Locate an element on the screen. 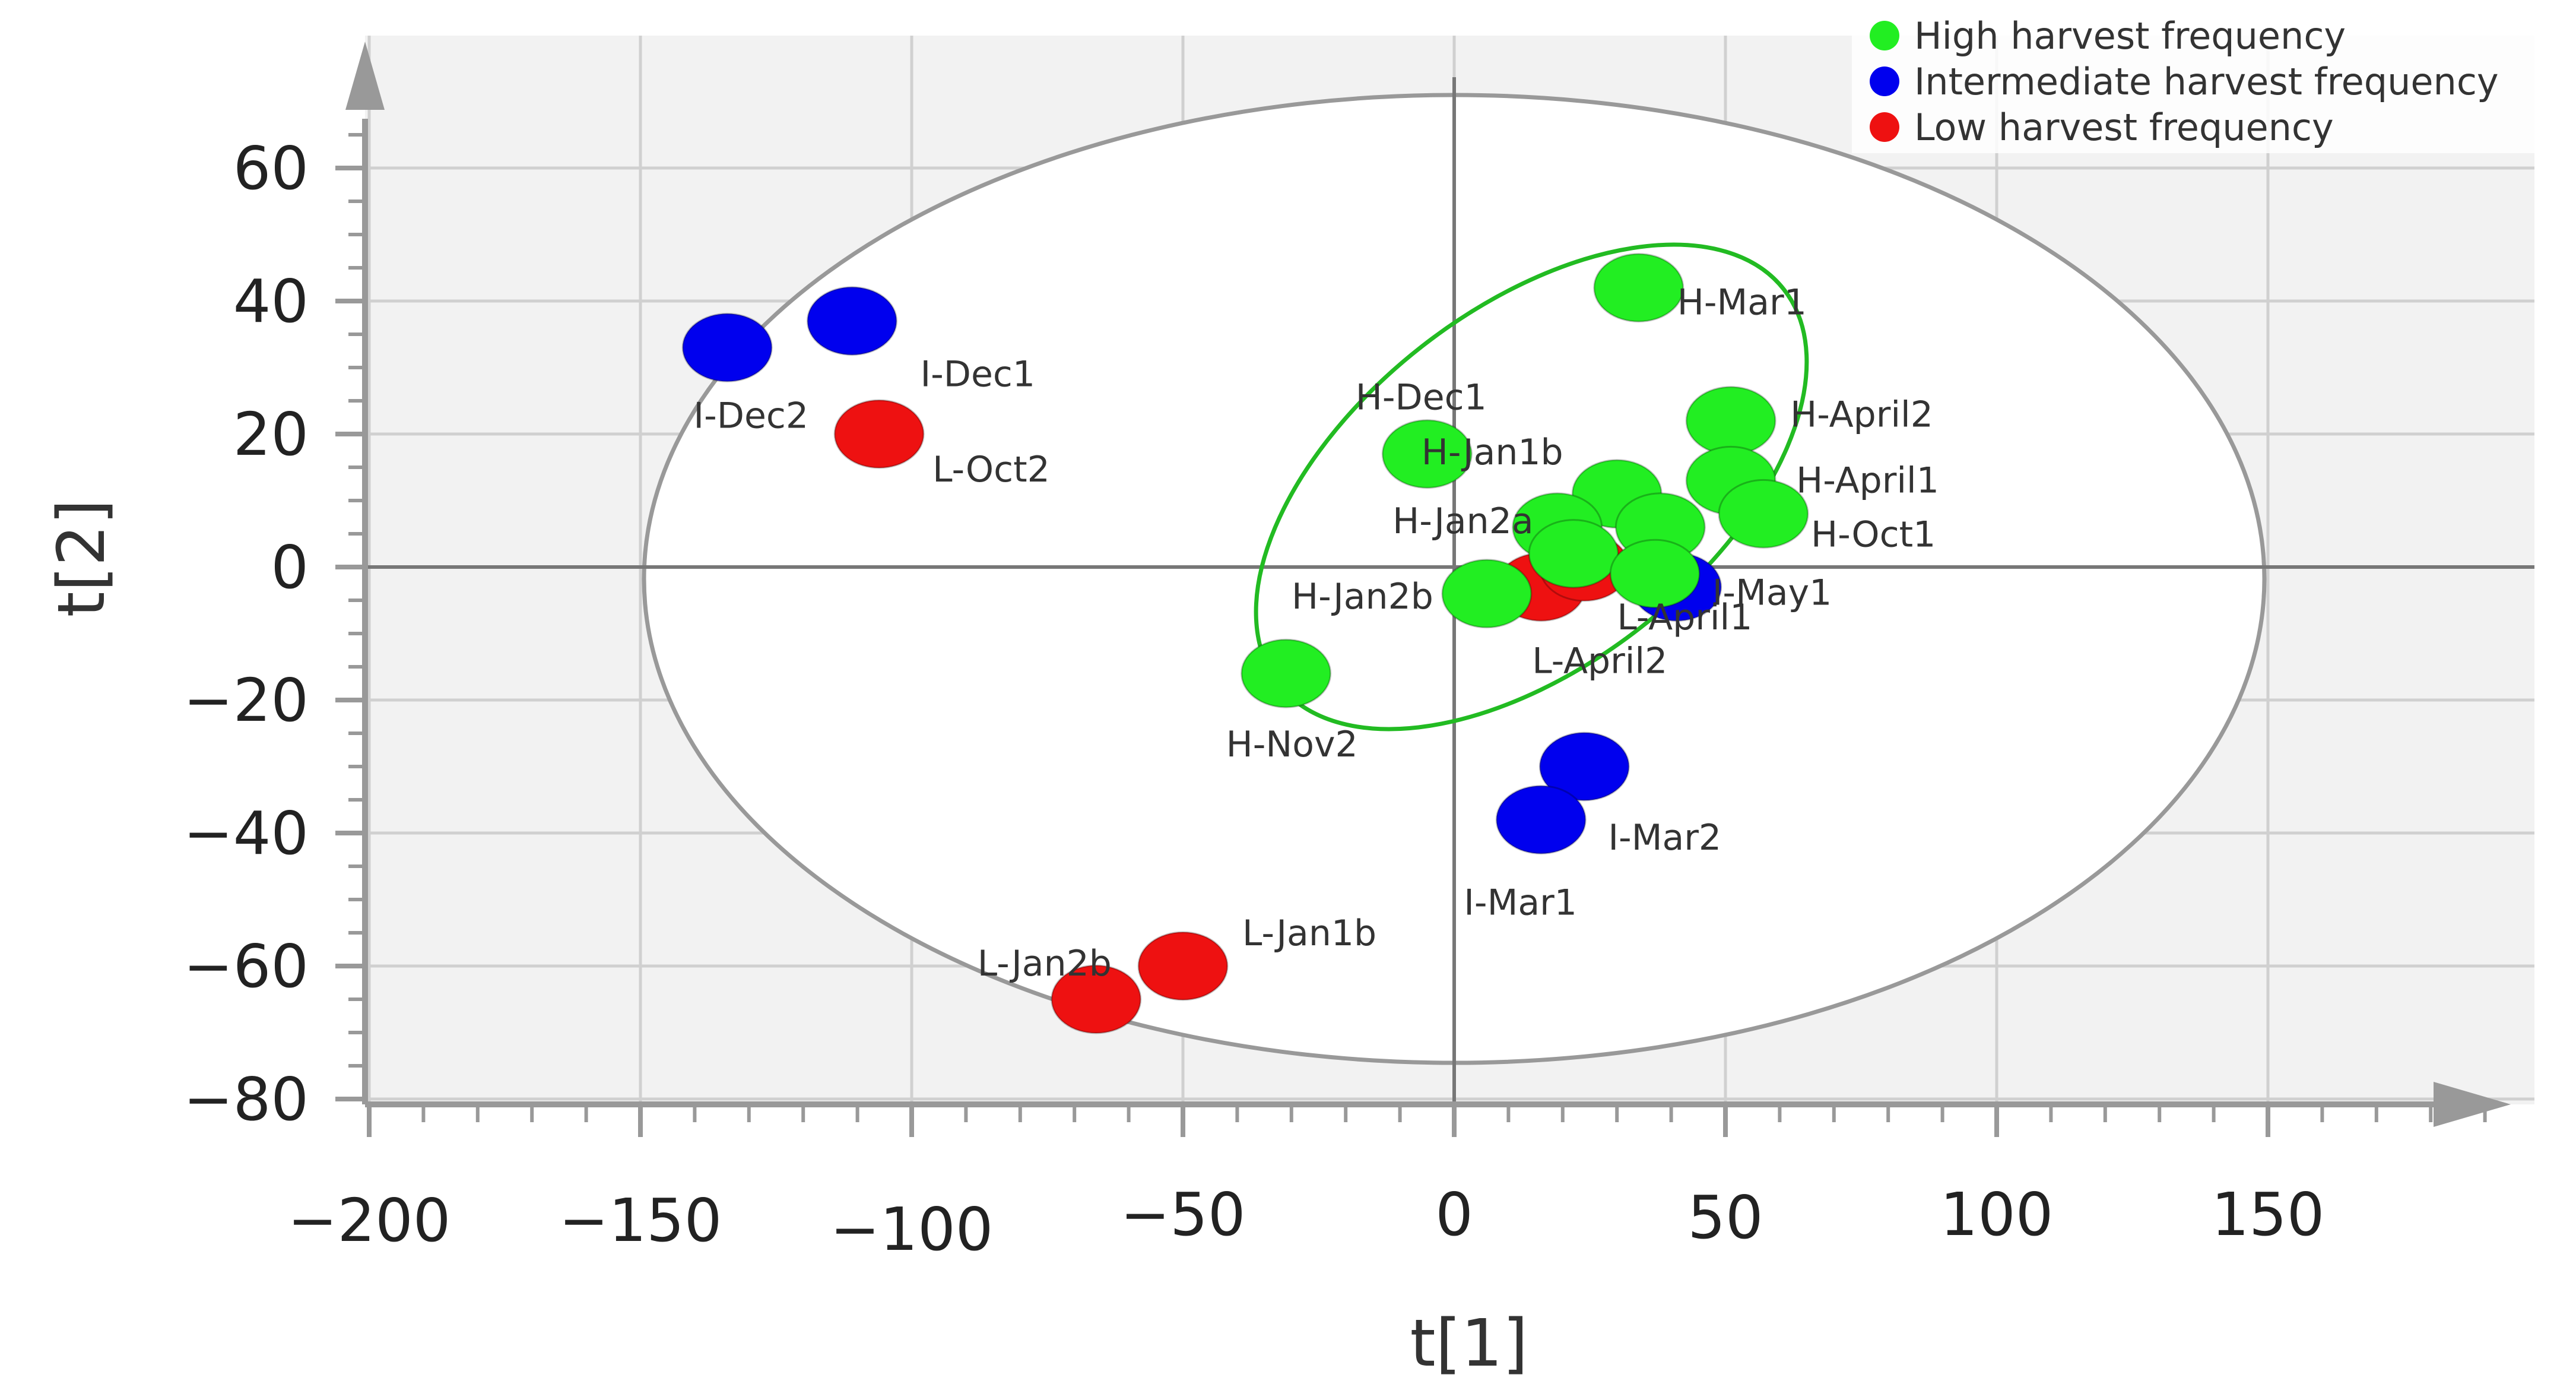 The height and width of the screenshot is (1387, 2576). x-tick-label: 150 is located at coordinates (2268, 1214).